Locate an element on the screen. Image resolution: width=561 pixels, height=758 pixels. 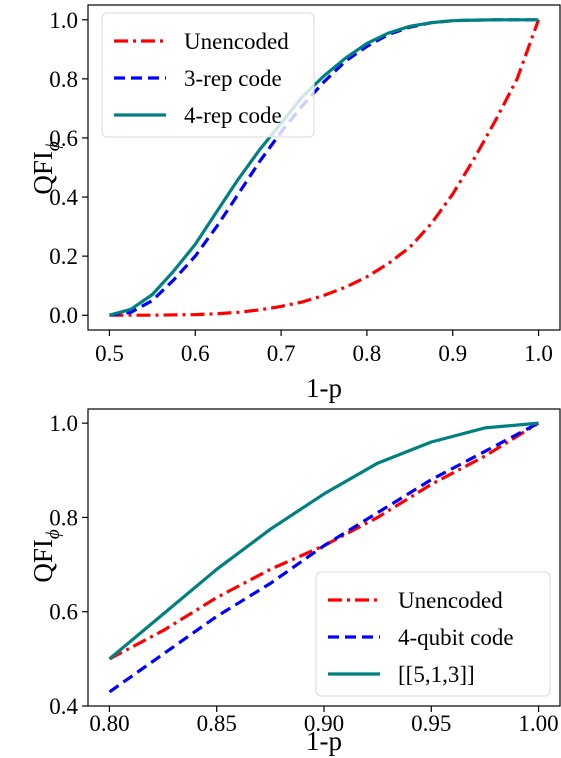
x-tick-label: 1.00 is located at coordinates (538, 723).